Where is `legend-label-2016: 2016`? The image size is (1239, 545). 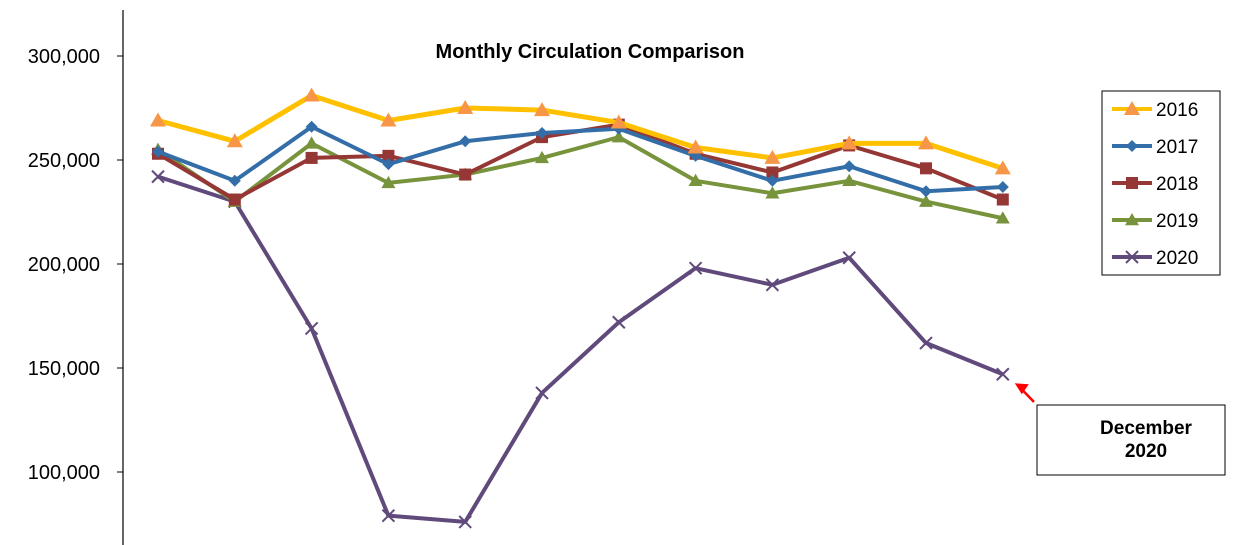 legend-label-2016: 2016 is located at coordinates (1177, 110).